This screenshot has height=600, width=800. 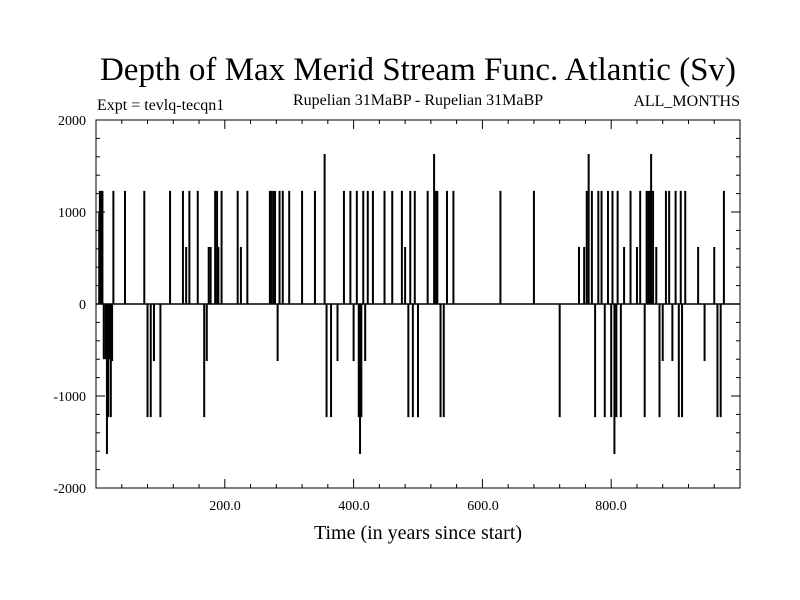 I want to click on x-tick-label-800: 800.0, so click(x=611, y=506).